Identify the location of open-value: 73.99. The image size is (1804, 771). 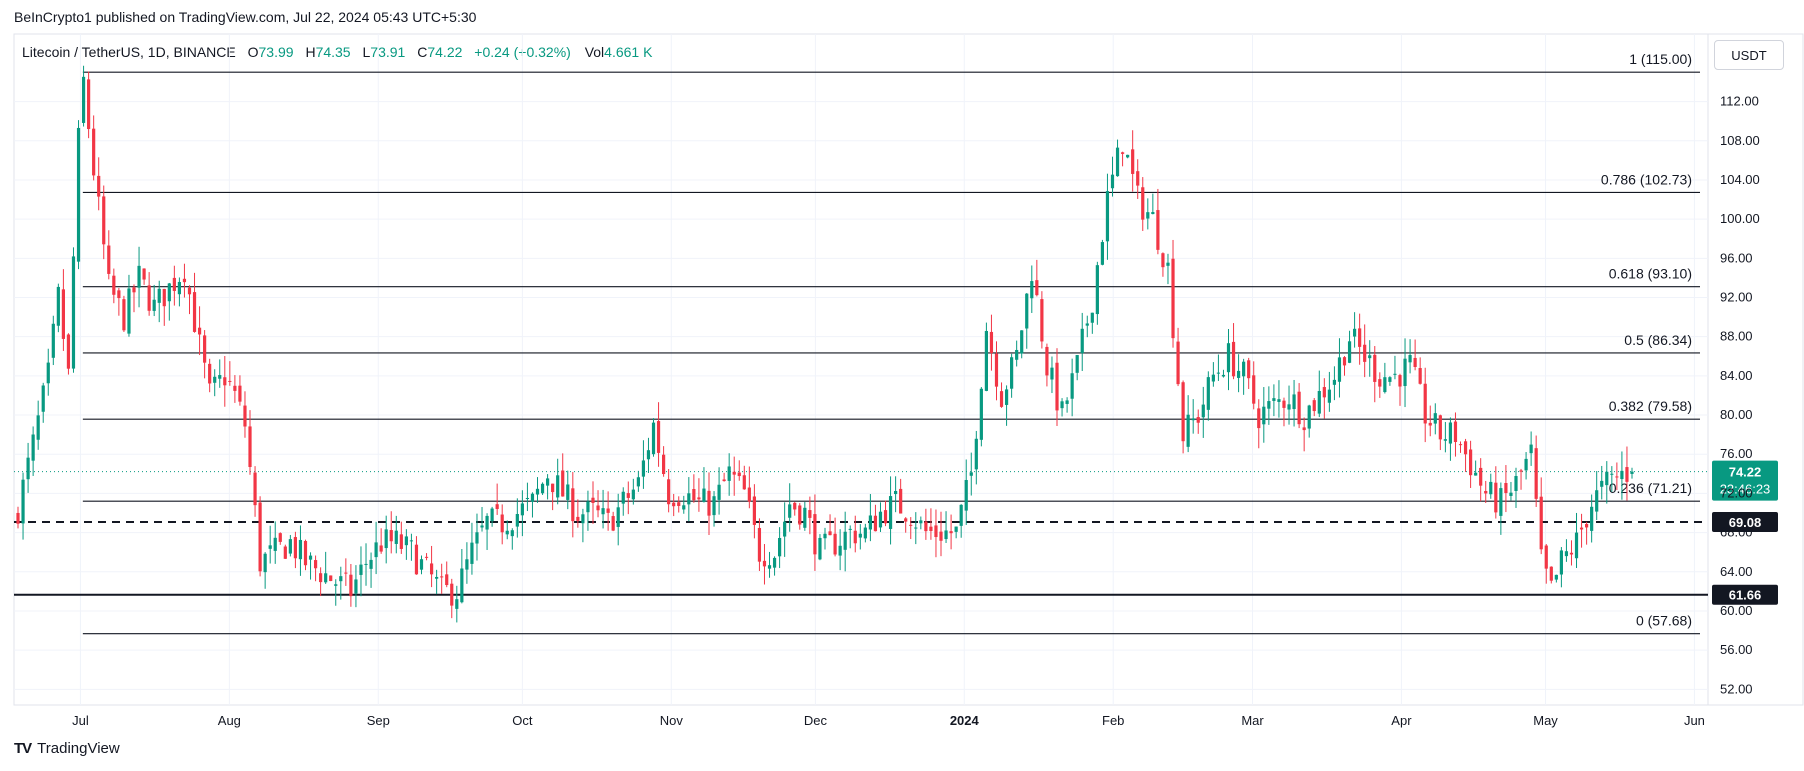
(276, 52).